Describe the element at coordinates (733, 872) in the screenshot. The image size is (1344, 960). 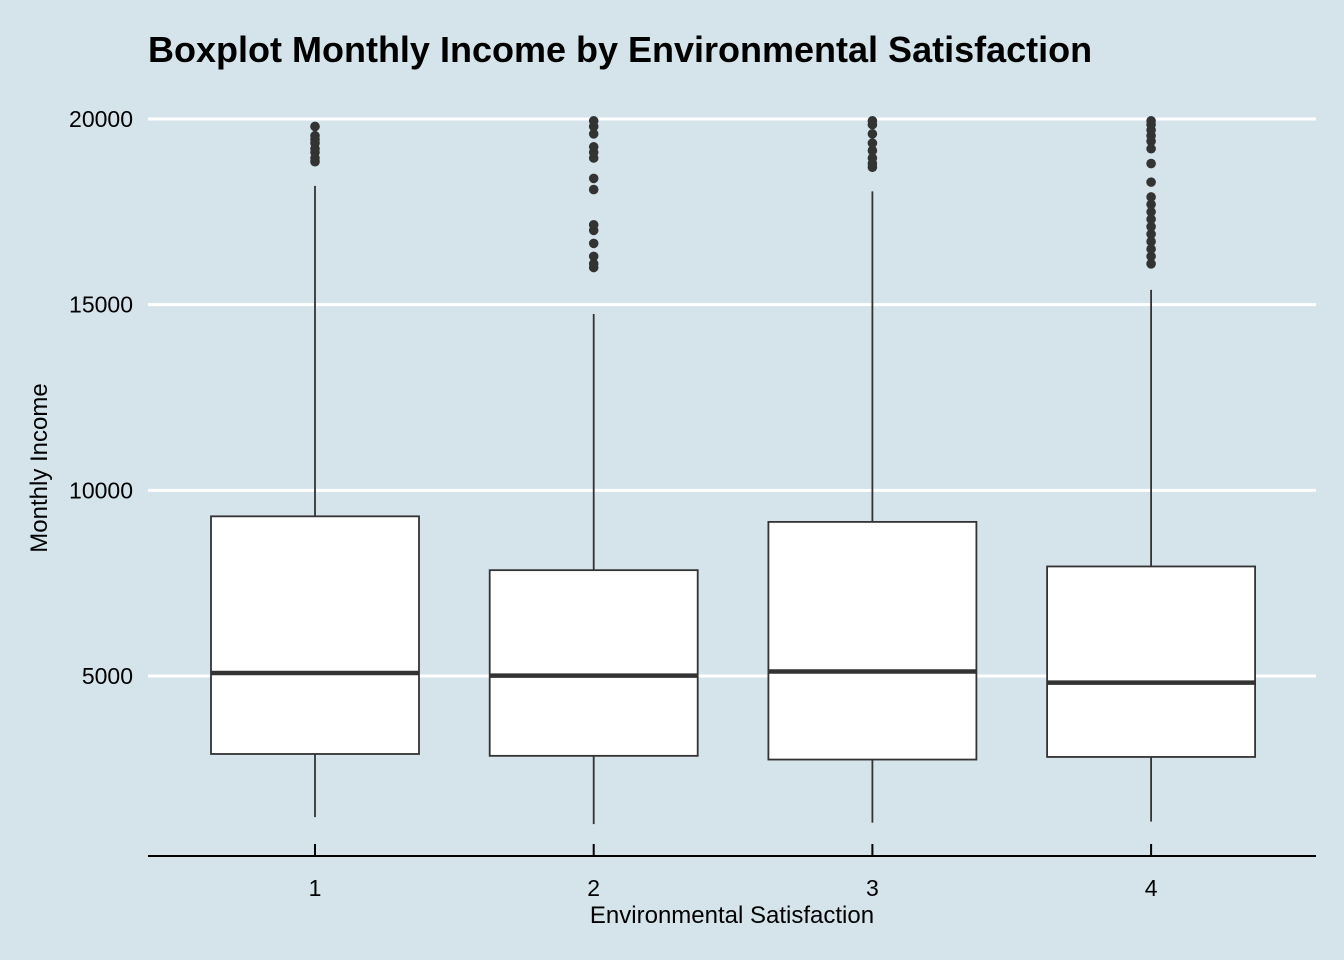
I see `x-axis-ticks: 1 2 3 4` at that location.